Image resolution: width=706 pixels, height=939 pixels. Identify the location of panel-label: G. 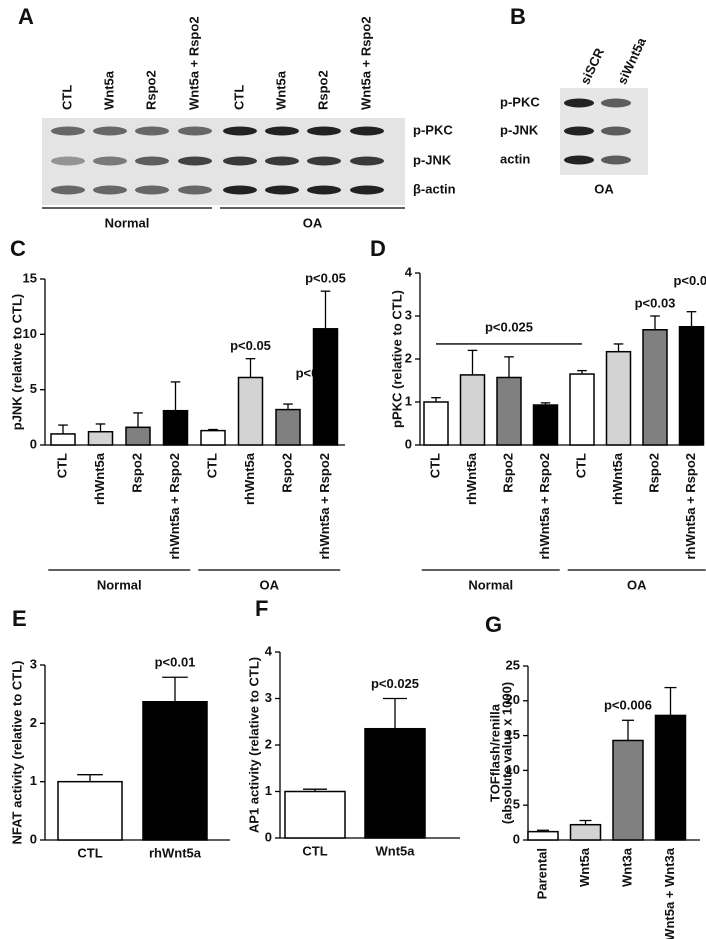
(493, 624).